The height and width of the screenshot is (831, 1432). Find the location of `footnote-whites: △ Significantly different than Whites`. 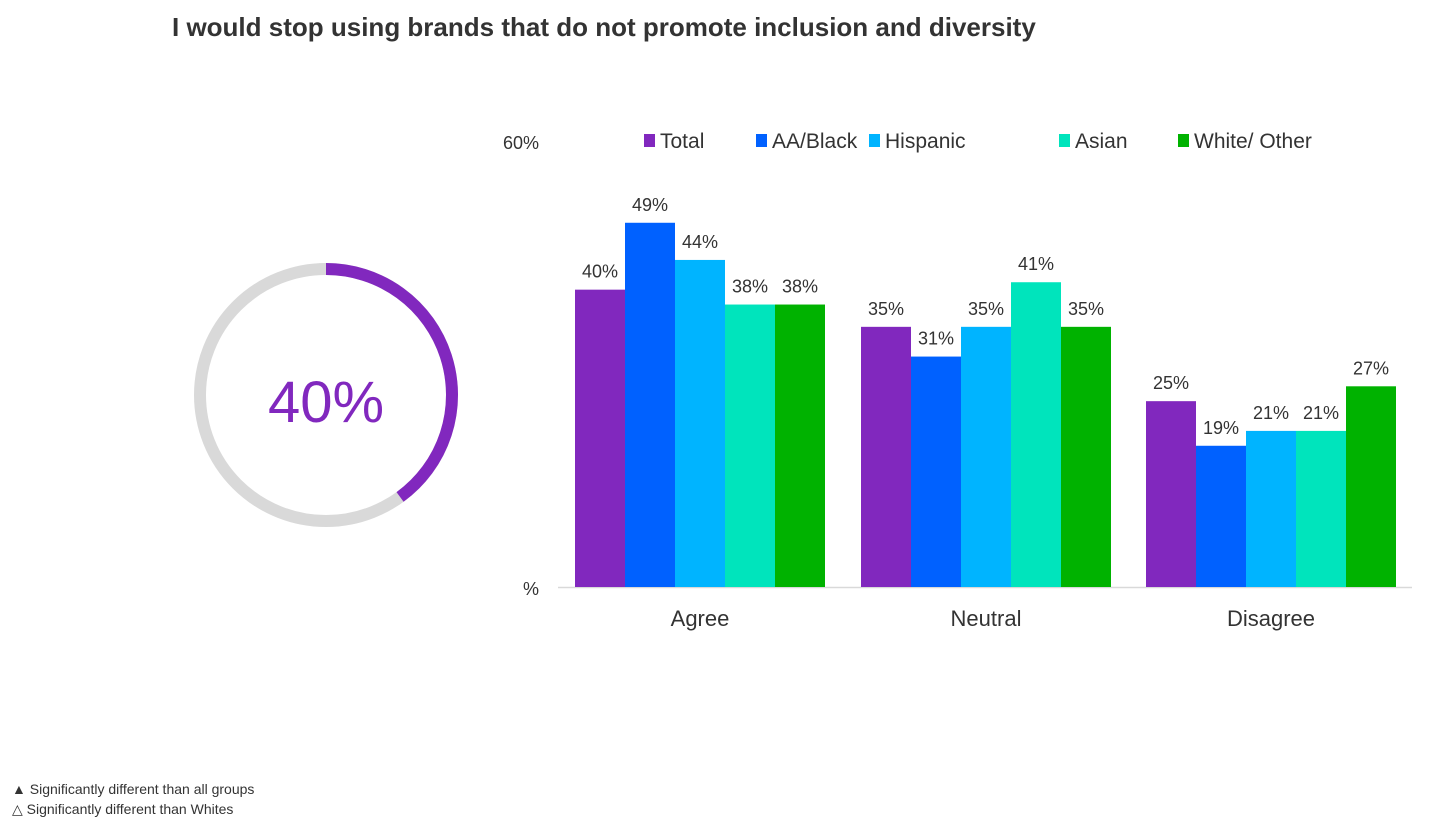

footnote-whites: △ Significantly different than Whites is located at coordinates (123, 809).